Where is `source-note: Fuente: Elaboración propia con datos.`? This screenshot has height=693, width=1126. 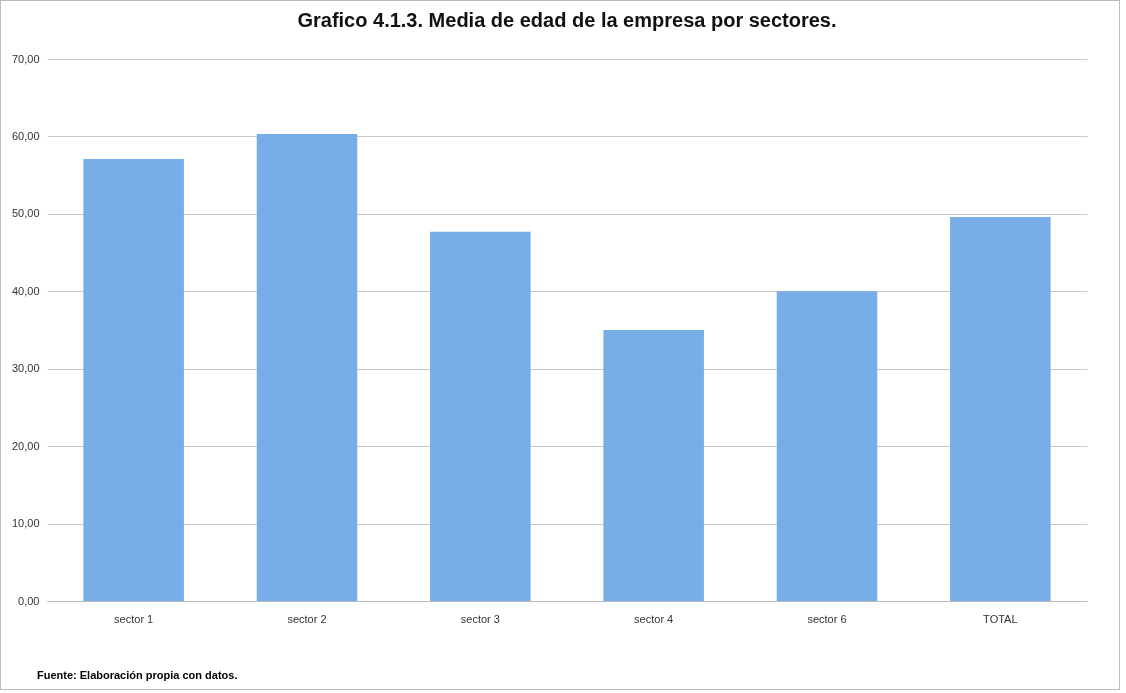 source-note: Fuente: Elaboración propia con datos. is located at coordinates (137, 675).